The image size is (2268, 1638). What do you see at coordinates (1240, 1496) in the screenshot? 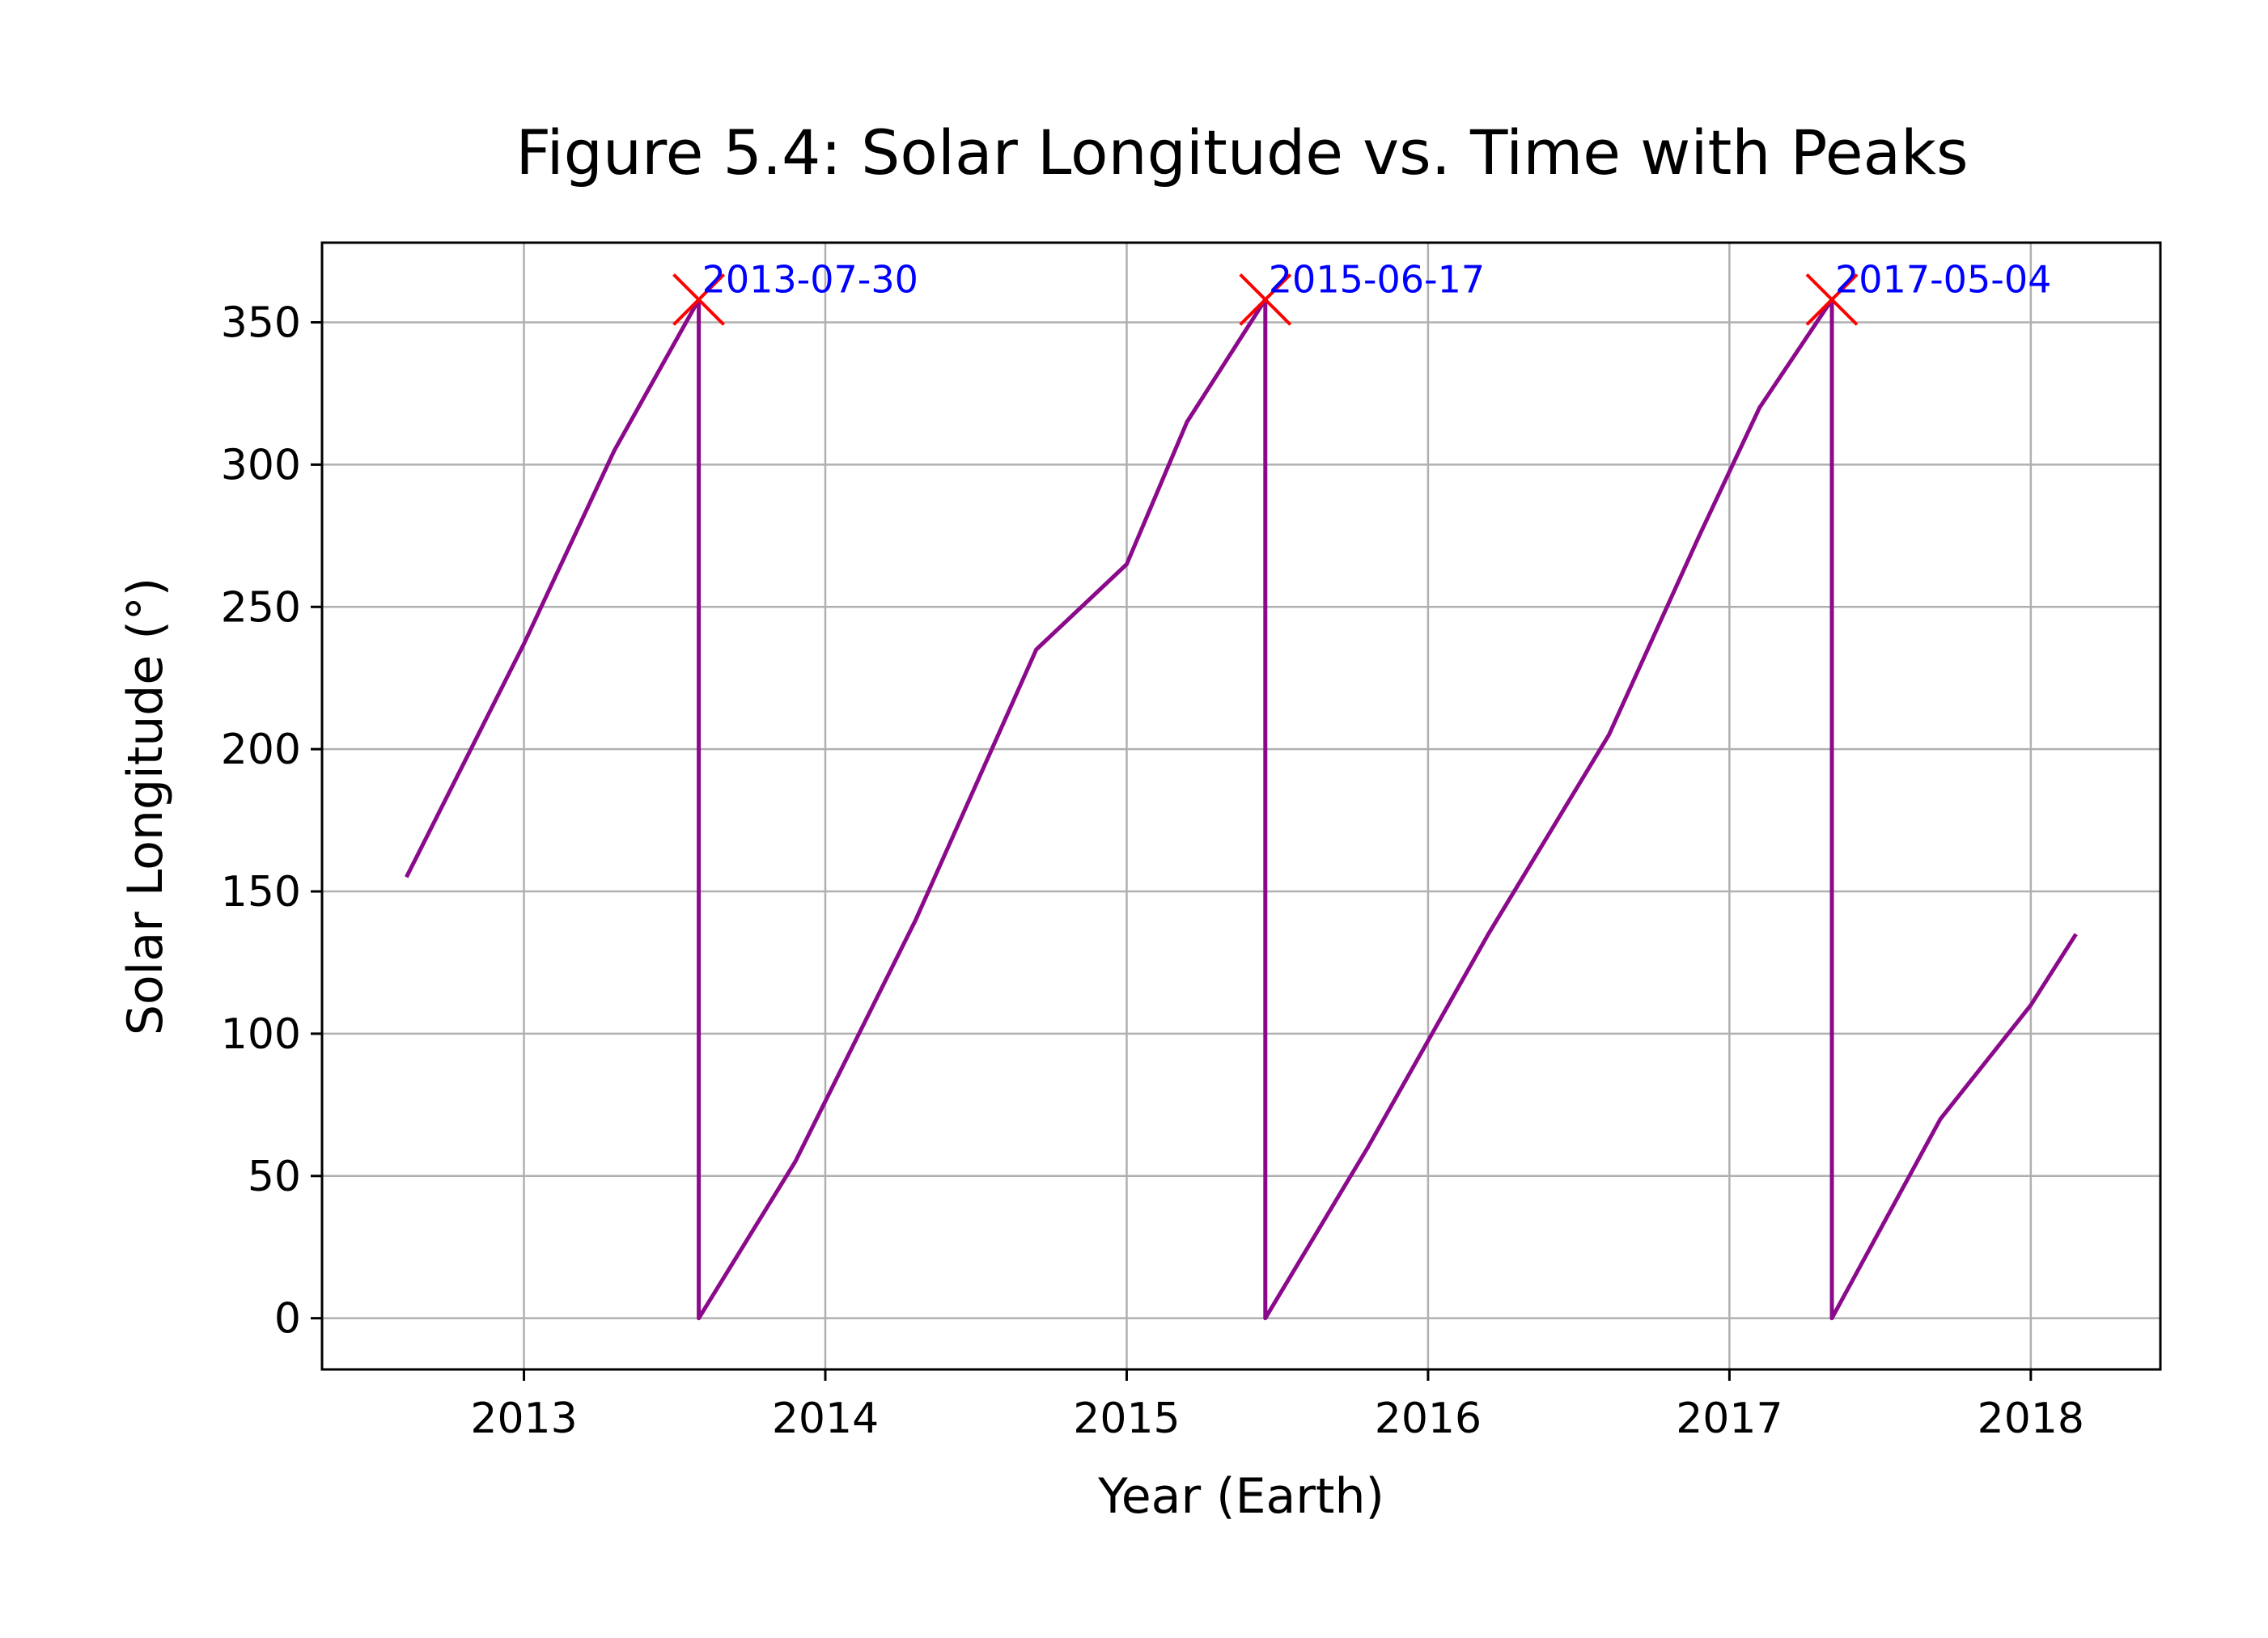
I see `x-axis-label: Year (Earth)` at bounding box center [1240, 1496].